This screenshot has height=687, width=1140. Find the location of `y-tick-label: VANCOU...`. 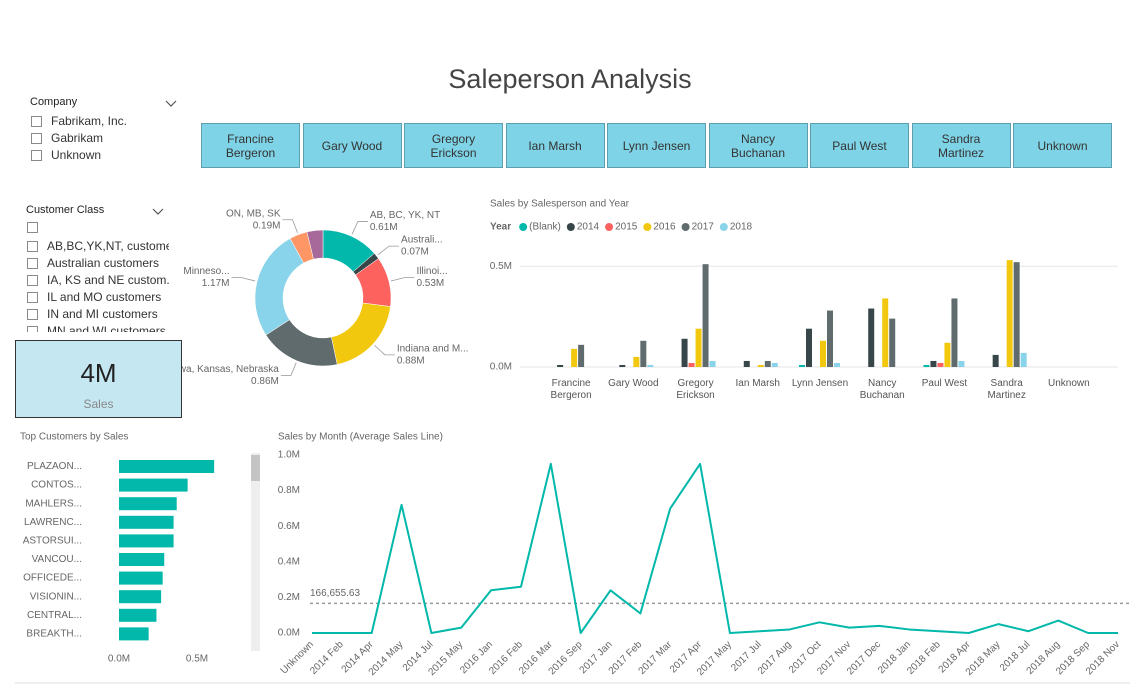

y-tick-label: VANCOU... is located at coordinates (57, 559).